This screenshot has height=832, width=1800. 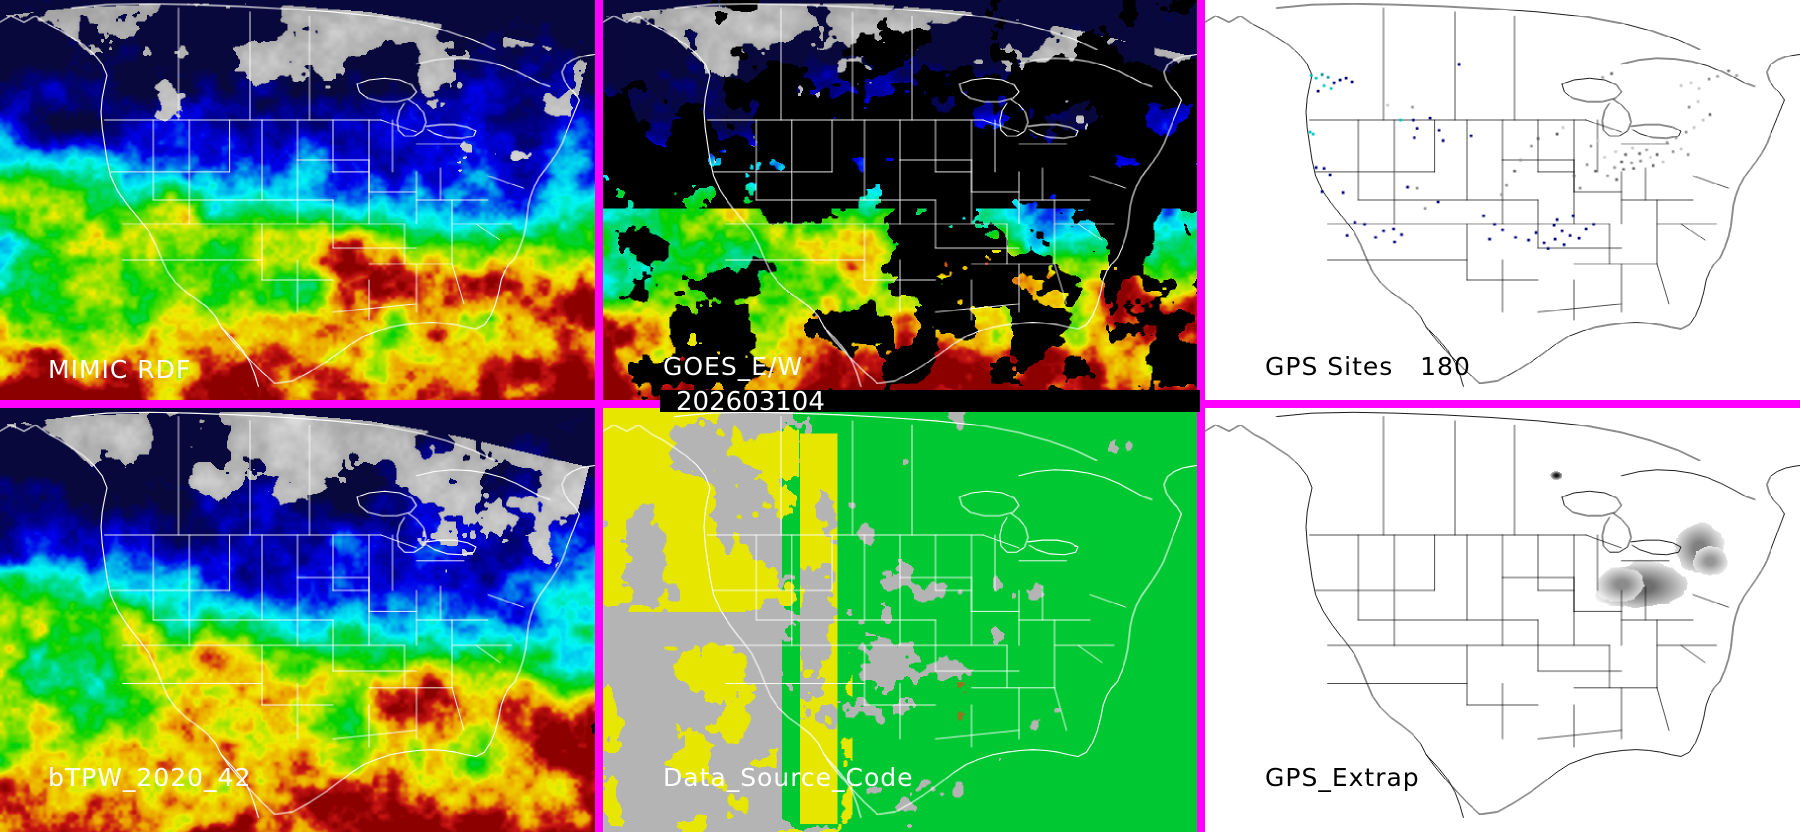 I want to click on panel-label-gps-sites: GPS Sites 180, so click(x=1368, y=366).